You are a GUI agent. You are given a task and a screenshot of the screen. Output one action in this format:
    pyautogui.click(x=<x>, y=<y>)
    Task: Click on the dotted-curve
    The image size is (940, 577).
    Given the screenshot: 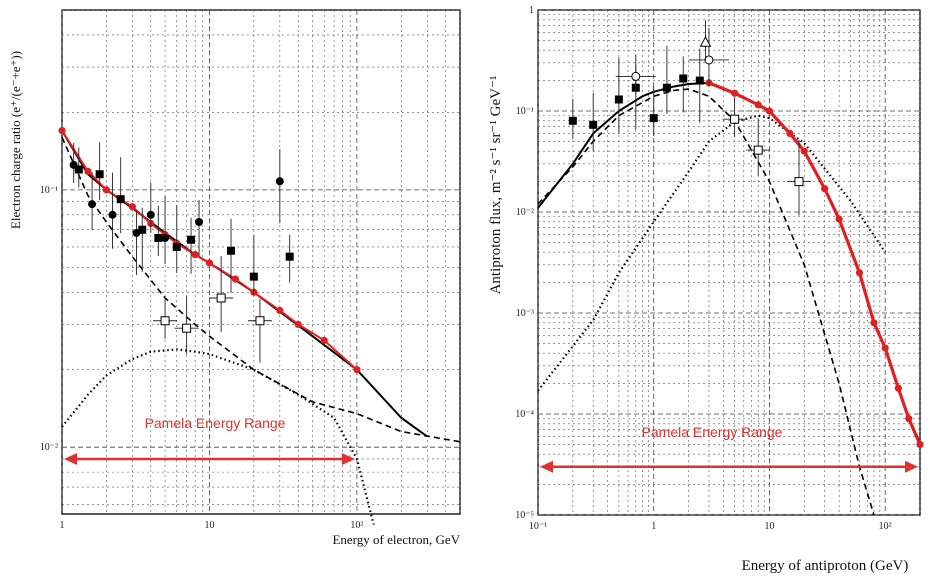 What is the action you would take?
    pyautogui.click(x=218, y=436)
    